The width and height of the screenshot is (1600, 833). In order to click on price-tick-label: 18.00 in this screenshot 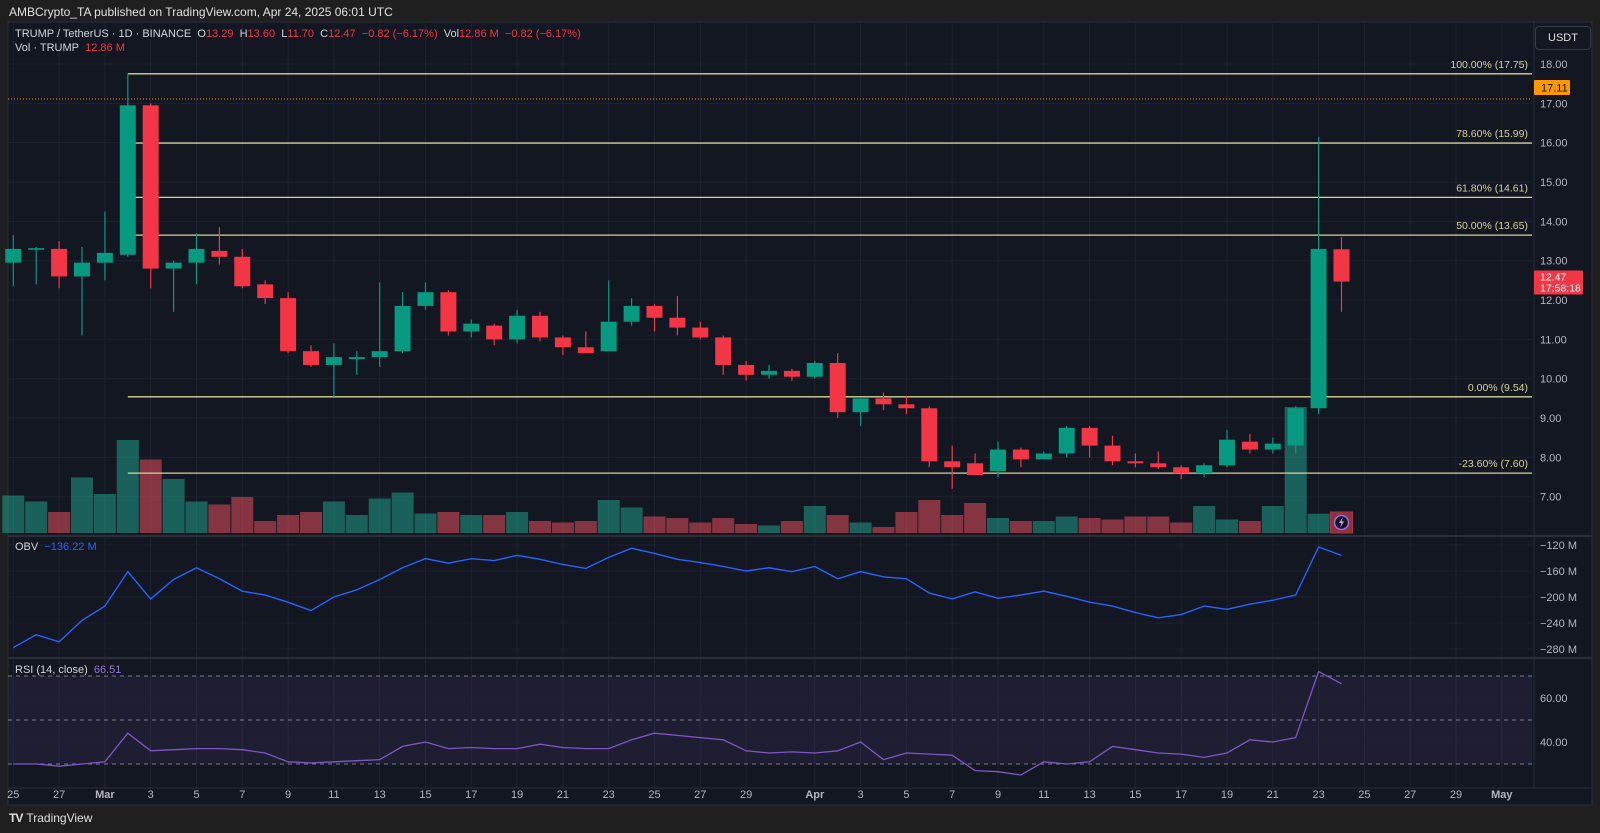, I will do `click(1554, 65)`.